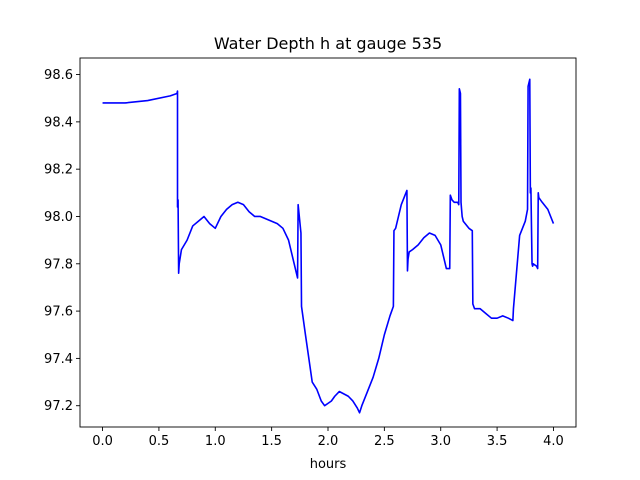 This screenshot has width=640, height=480. What do you see at coordinates (102, 441) in the screenshot?
I see `x-tick-label: 0.0` at bounding box center [102, 441].